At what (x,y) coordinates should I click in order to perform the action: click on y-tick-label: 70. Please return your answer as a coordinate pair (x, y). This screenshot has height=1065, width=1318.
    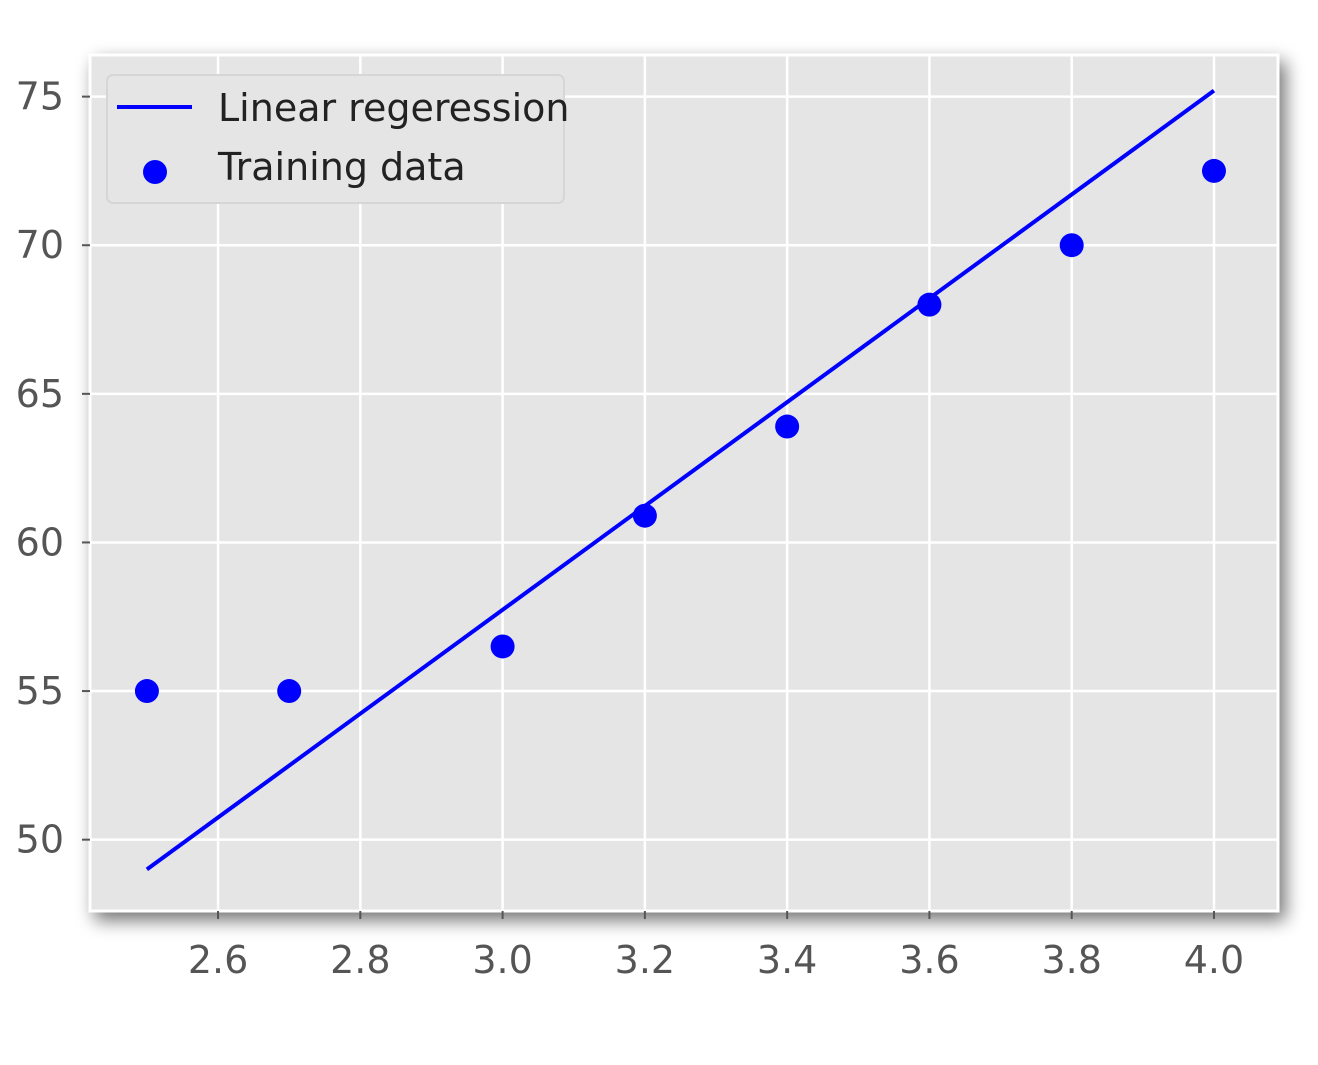
    Looking at the image, I should click on (40, 245).